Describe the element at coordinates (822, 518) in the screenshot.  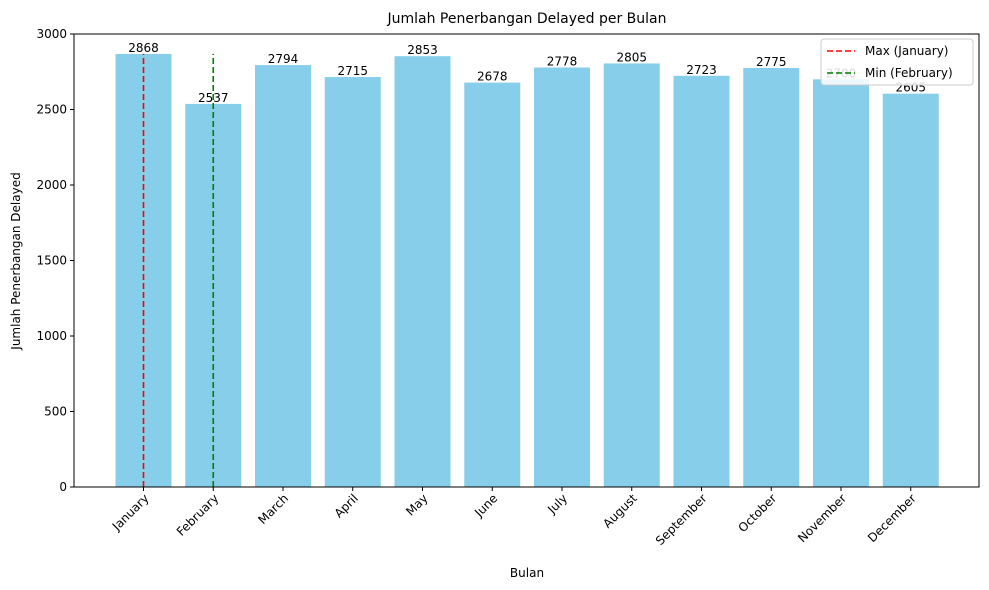
I see `x-tick-label-november: November` at that location.